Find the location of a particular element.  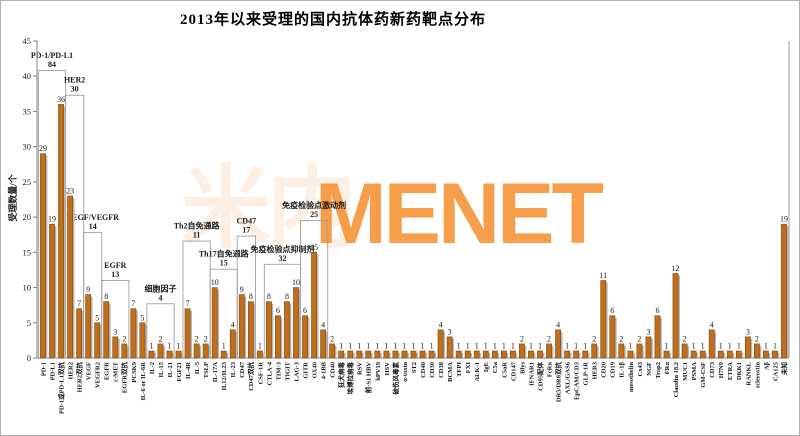

group-label: Th2自免通路 is located at coordinates (197, 226).